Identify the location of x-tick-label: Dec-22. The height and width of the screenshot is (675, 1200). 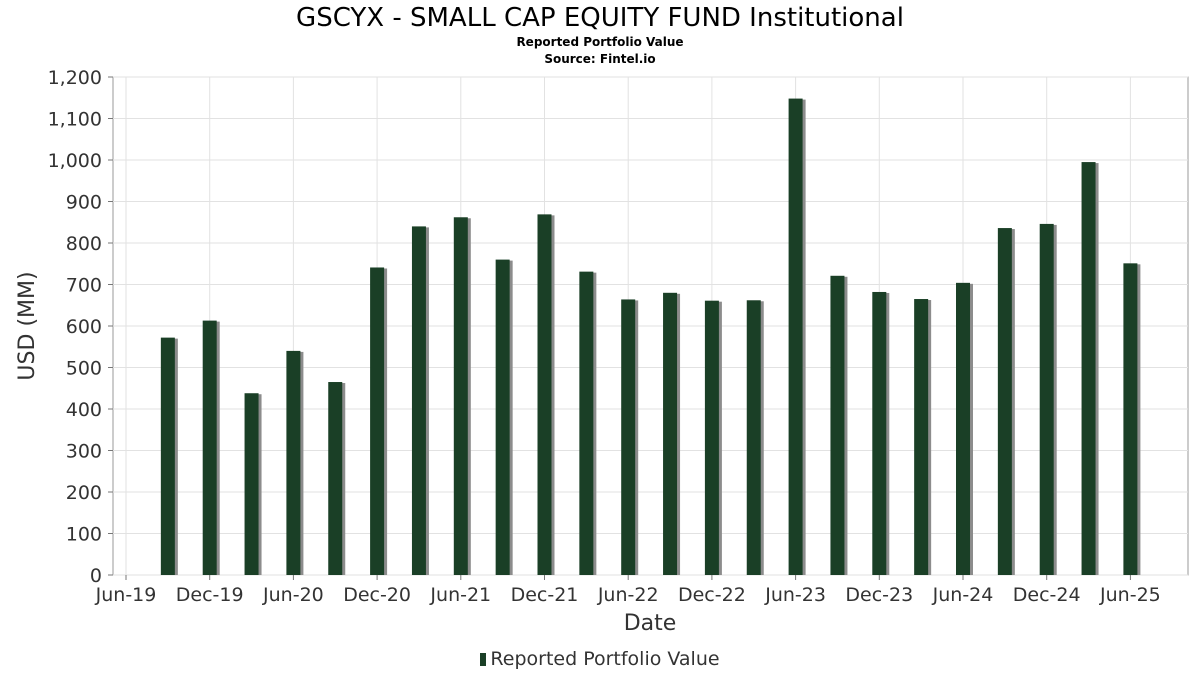
(712, 595).